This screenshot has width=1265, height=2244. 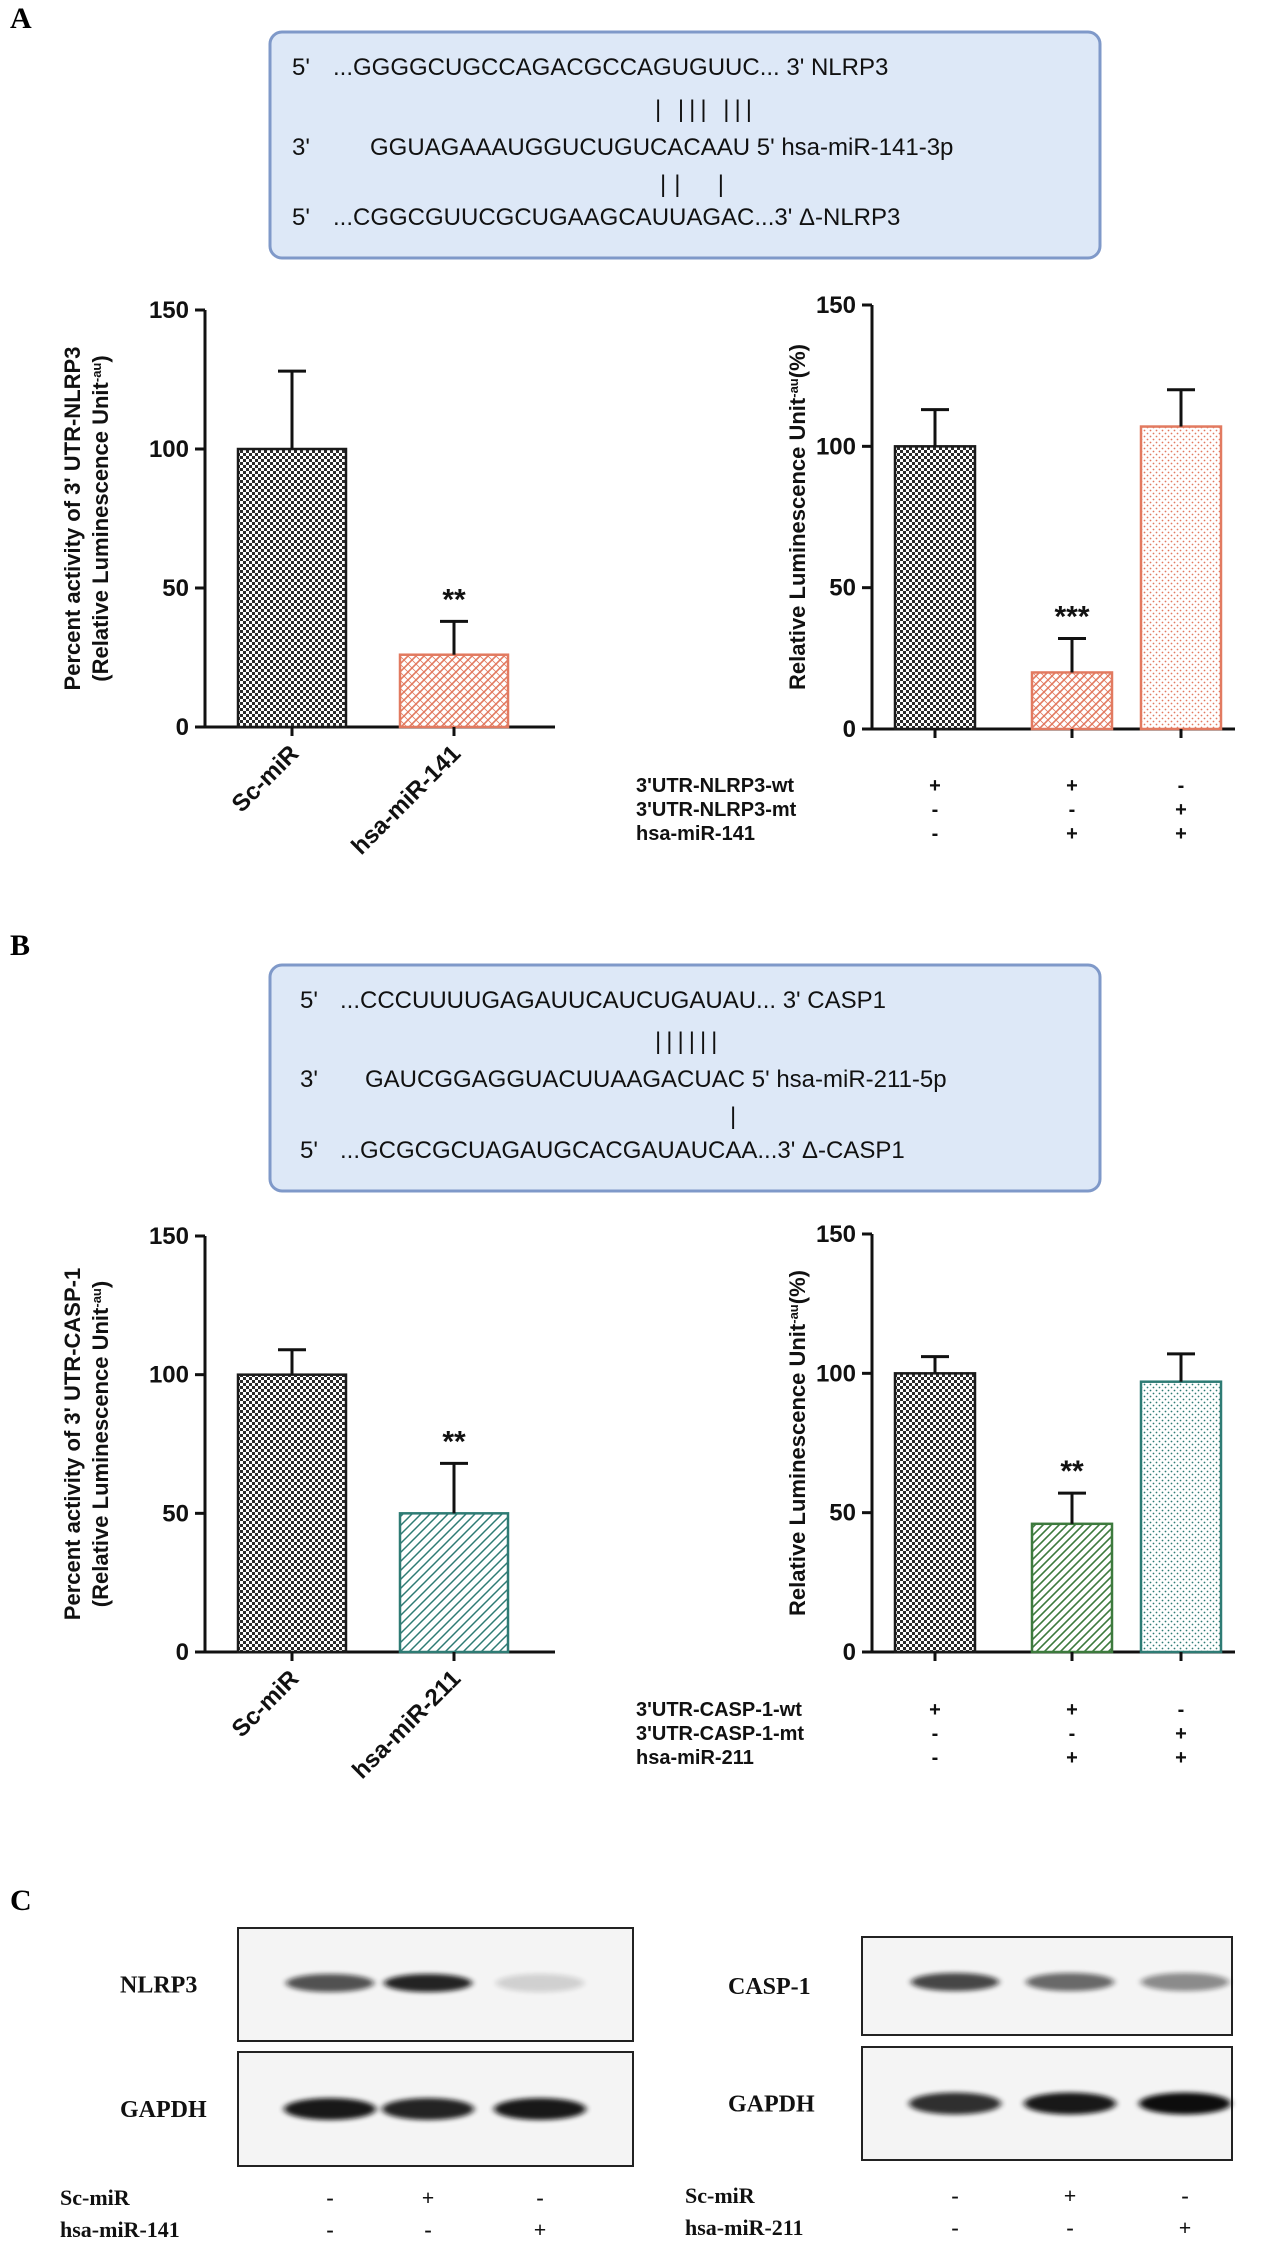 I want to click on y-axis-label-close: (%), so click(x=797, y=1287).